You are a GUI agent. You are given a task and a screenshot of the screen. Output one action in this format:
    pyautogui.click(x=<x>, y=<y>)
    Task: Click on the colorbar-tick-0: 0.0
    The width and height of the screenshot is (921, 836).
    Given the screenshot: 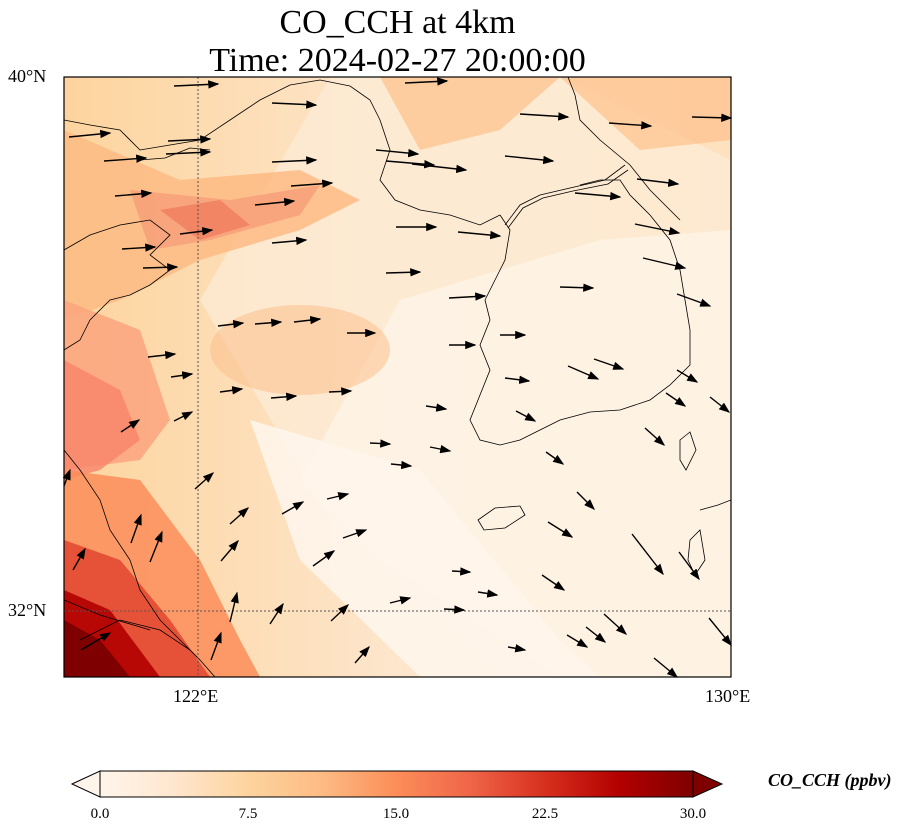 What is the action you would take?
    pyautogui.click(x=100, y=814)
    